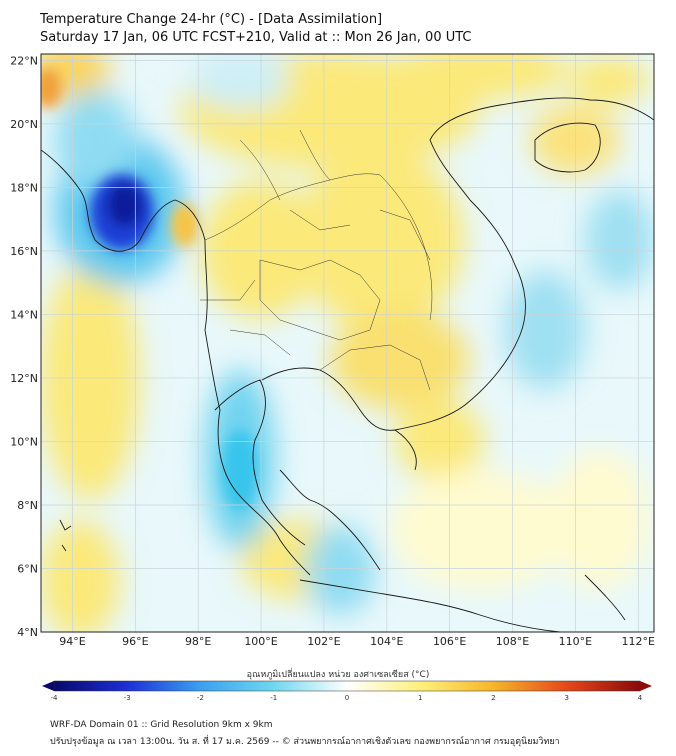  Describe the element at coordinates (27, 505) in the screenshot. I see `lat-tick-label: 8°N` at that location.